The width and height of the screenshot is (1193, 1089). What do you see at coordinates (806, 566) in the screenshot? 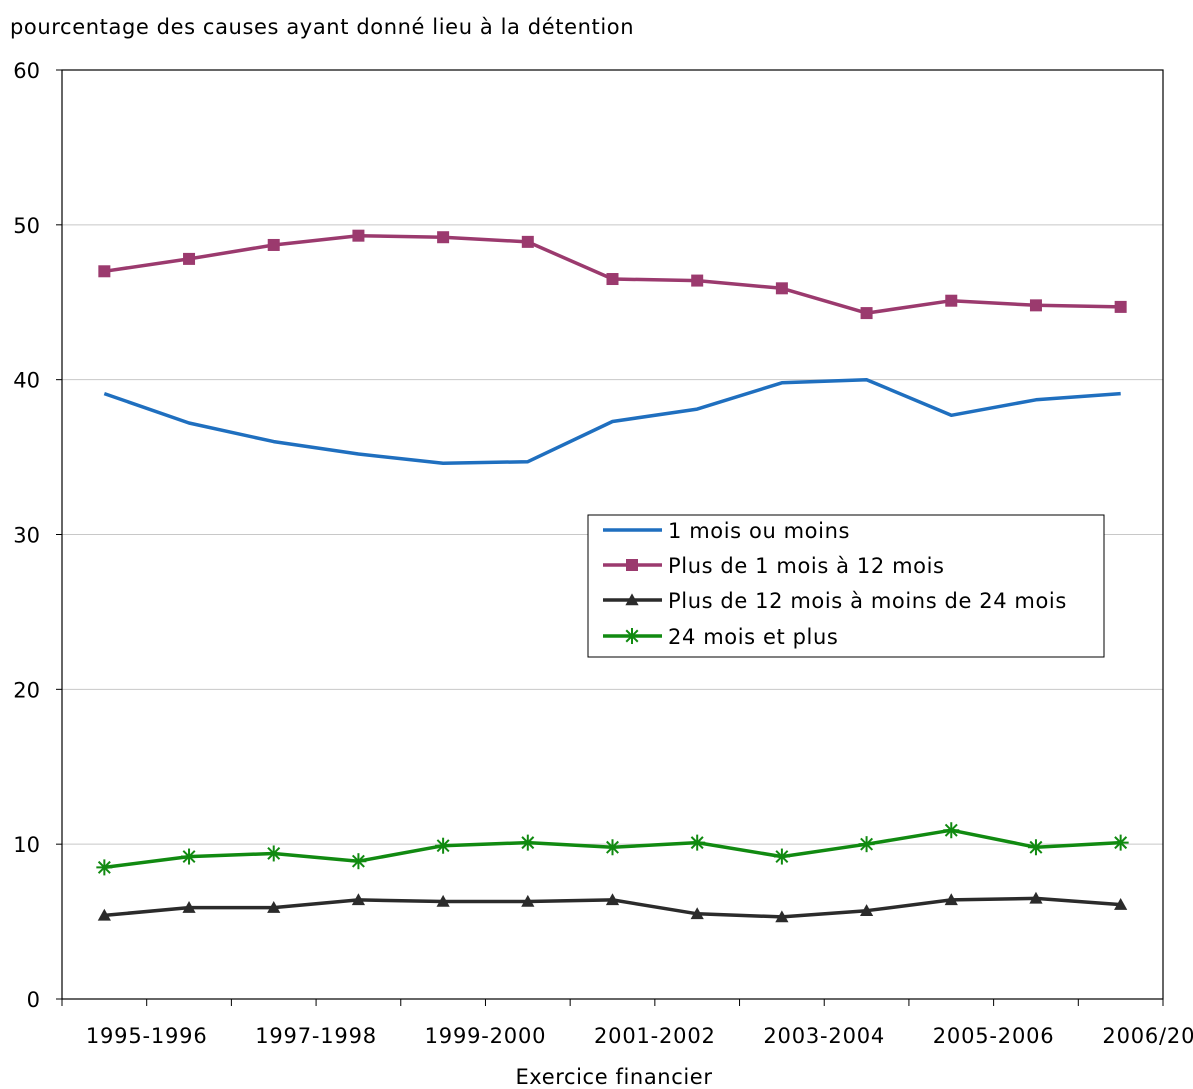
I see `legend-label: Plus de 1 mois à 12 mois` at bounding box center [806, 566].